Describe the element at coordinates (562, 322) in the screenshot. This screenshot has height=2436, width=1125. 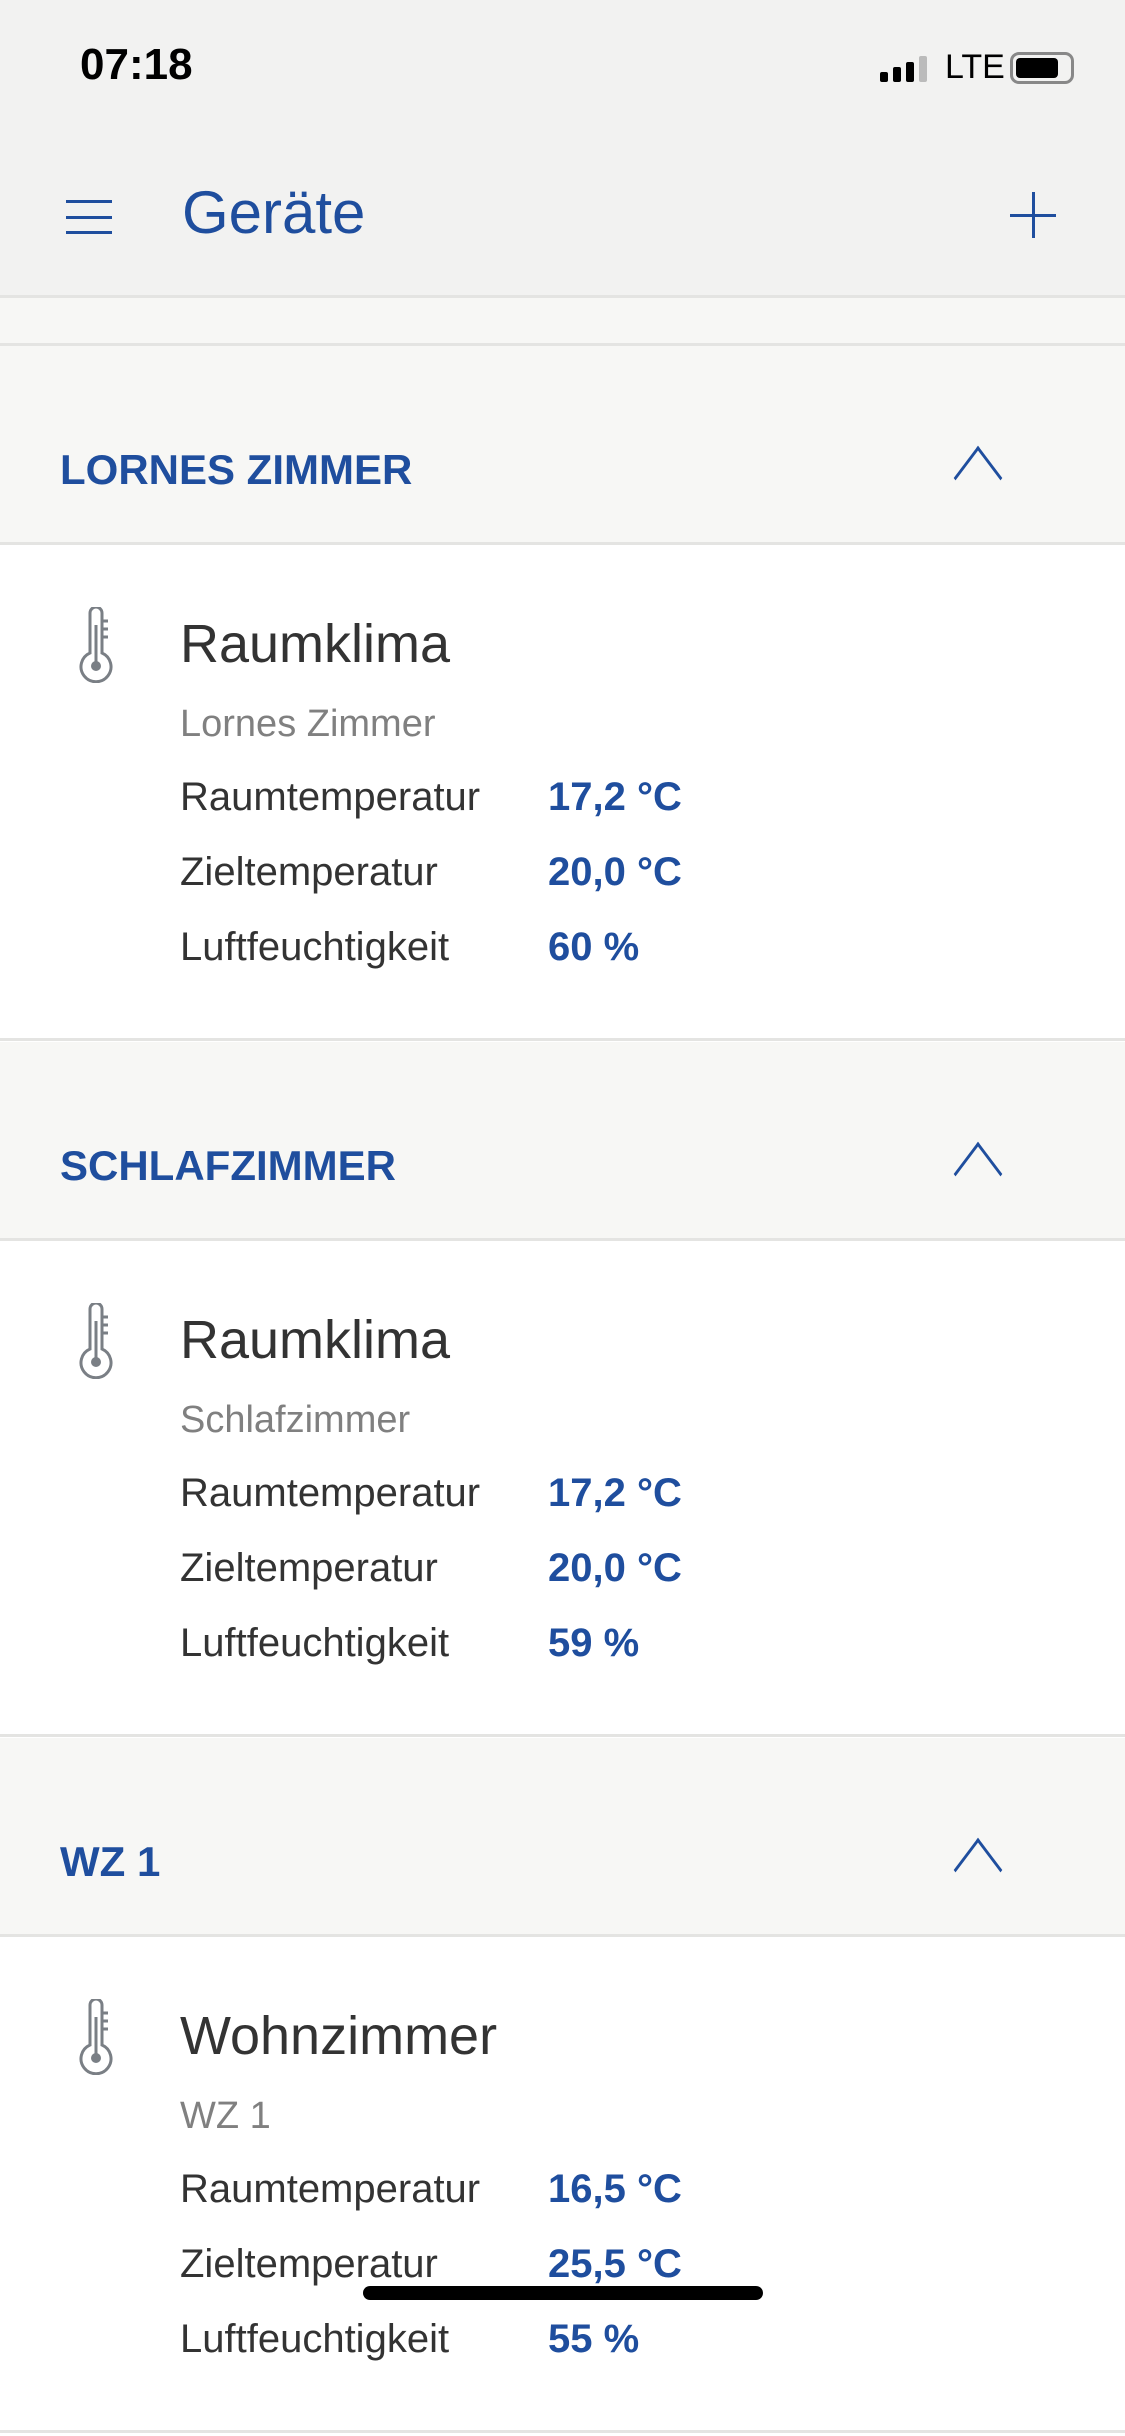
I see `spacer` at that location.